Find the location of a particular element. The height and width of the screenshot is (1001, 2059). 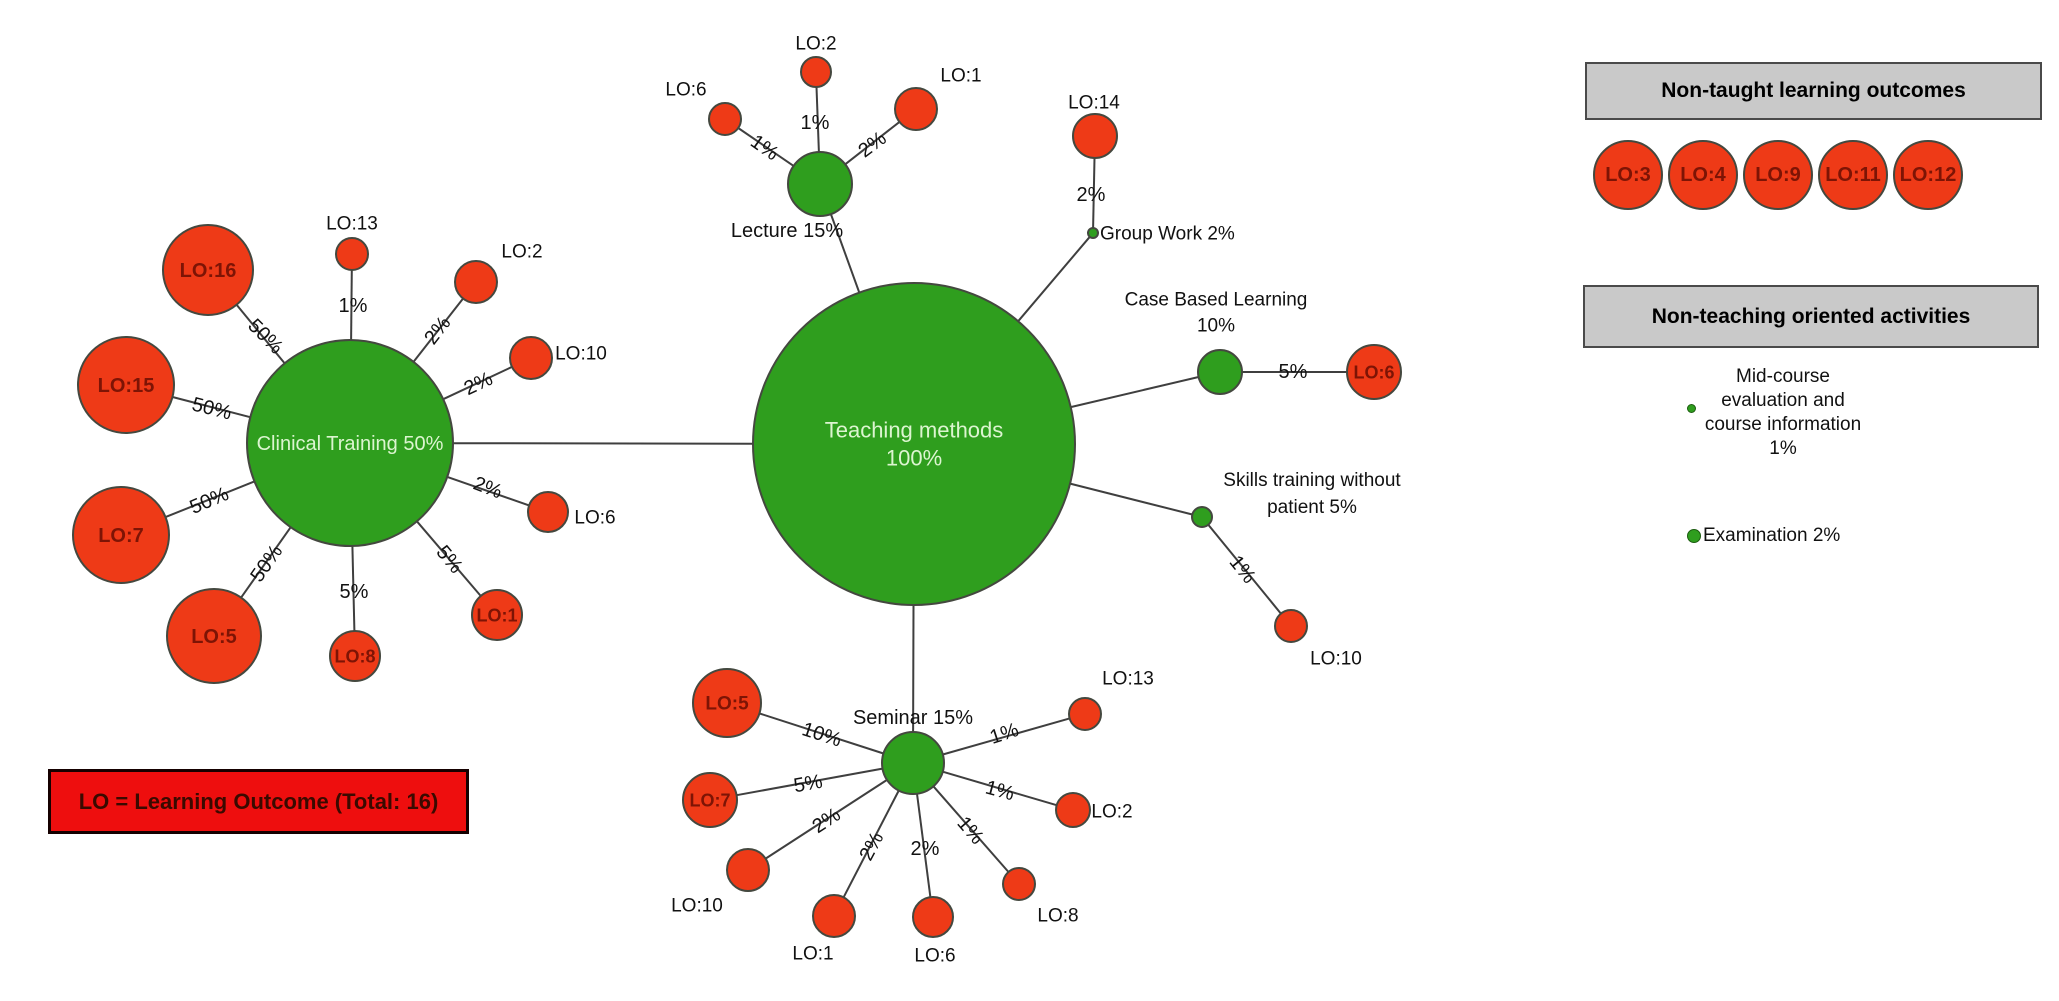

edge-label-lecture-lec-lo6: 1% is located at coordinates (764, 148).